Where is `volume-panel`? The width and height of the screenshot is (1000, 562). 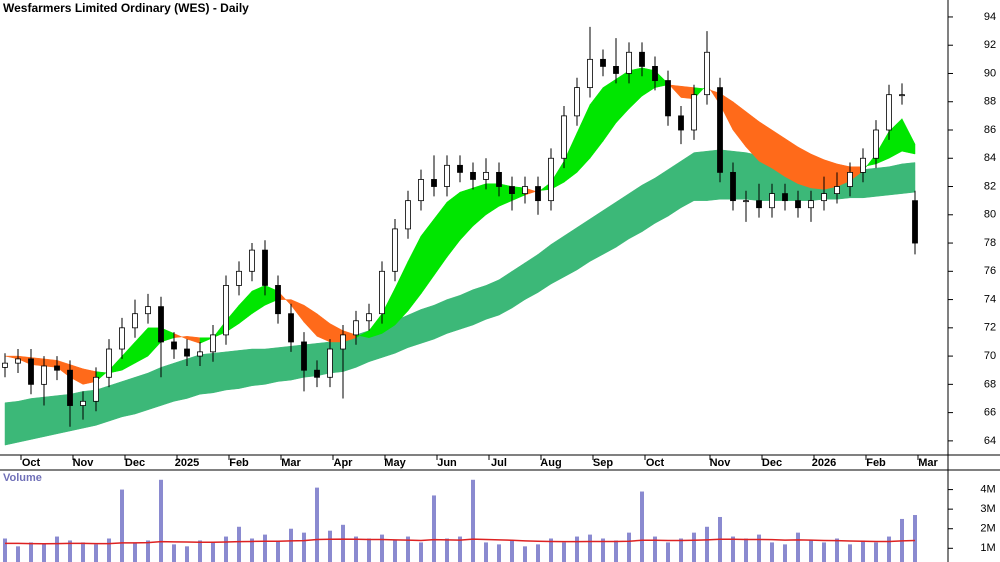 volume-panel is located at coordinates (460, 520).